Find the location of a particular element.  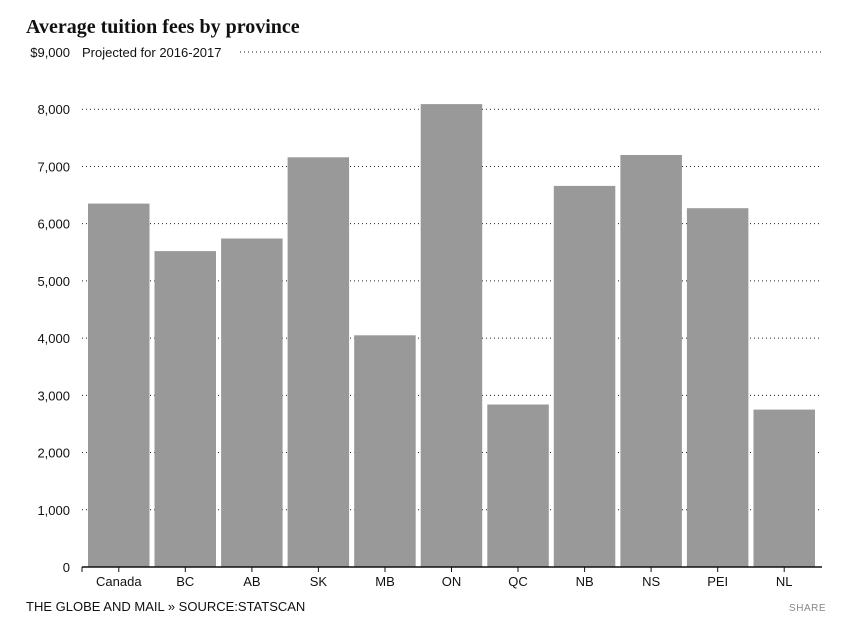

axes is located at coordinates (451, 569).